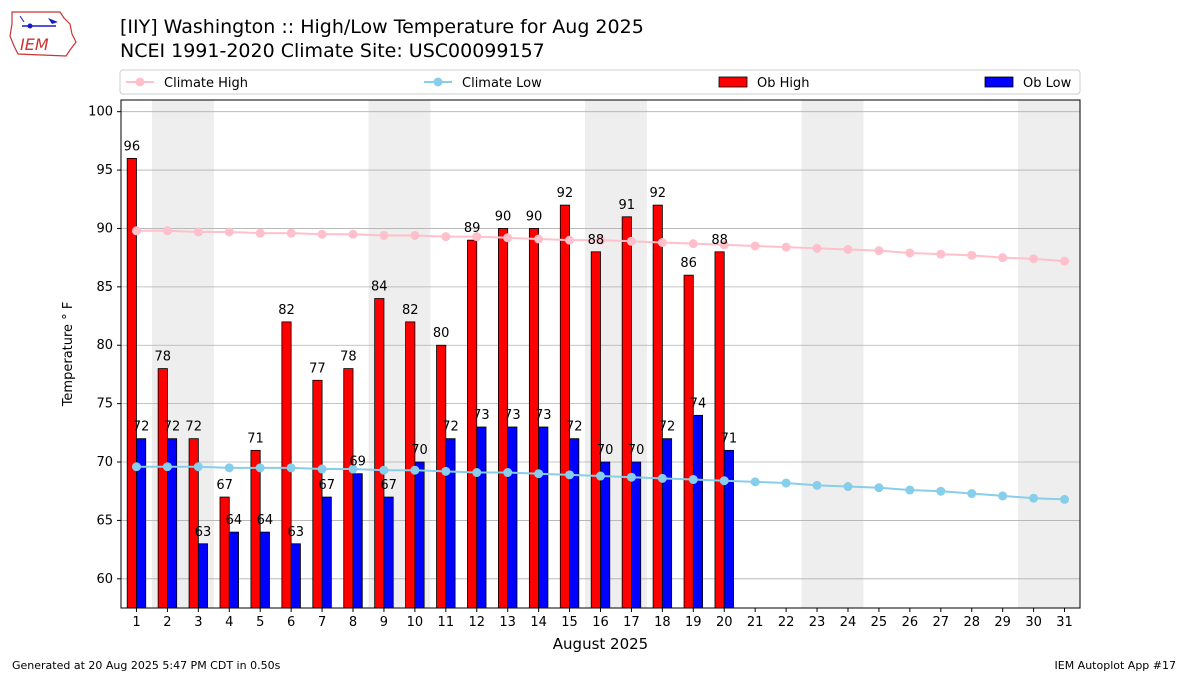 The width and height of the screenshot is (1200, 675). I want to click on ob-high-label: 88, so click(596, 240).